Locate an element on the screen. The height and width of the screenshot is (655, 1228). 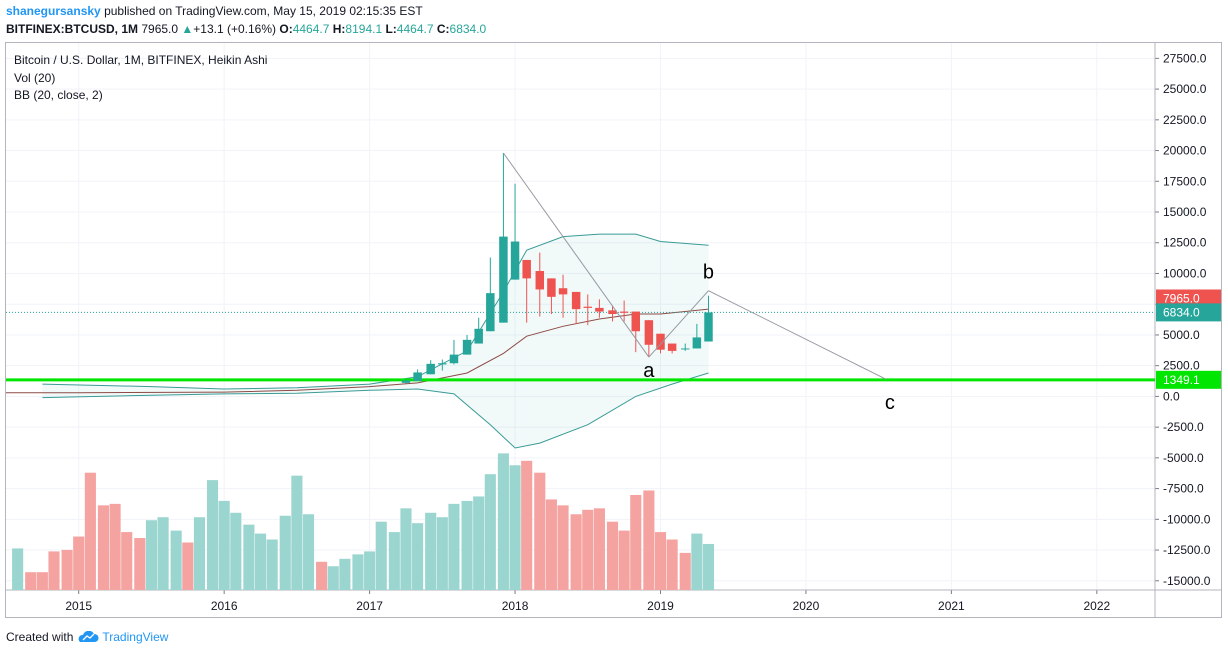
x-tick-label: 2017 is located at coordinates (369, 606).